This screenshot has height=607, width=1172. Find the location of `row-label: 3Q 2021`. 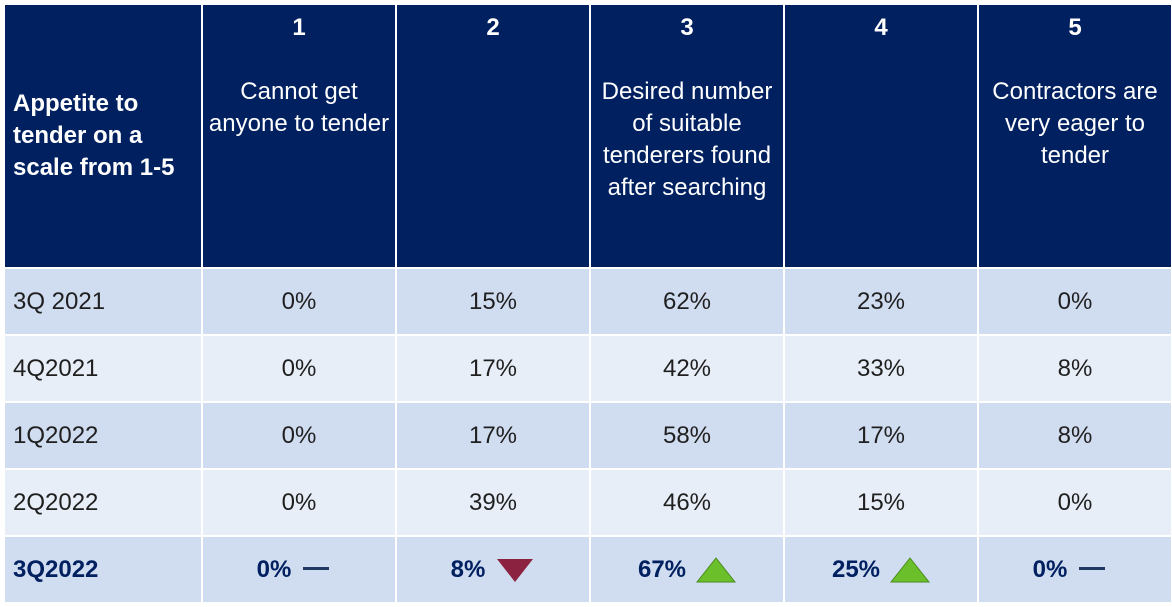

row-label: 3Q 2021 is located at coordinates (103, 301).